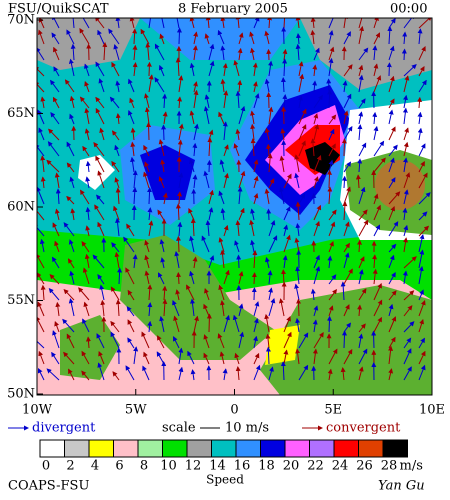  Describe the element at coordinates (400, 185) in the screenshot. I see `terrain` at that location.